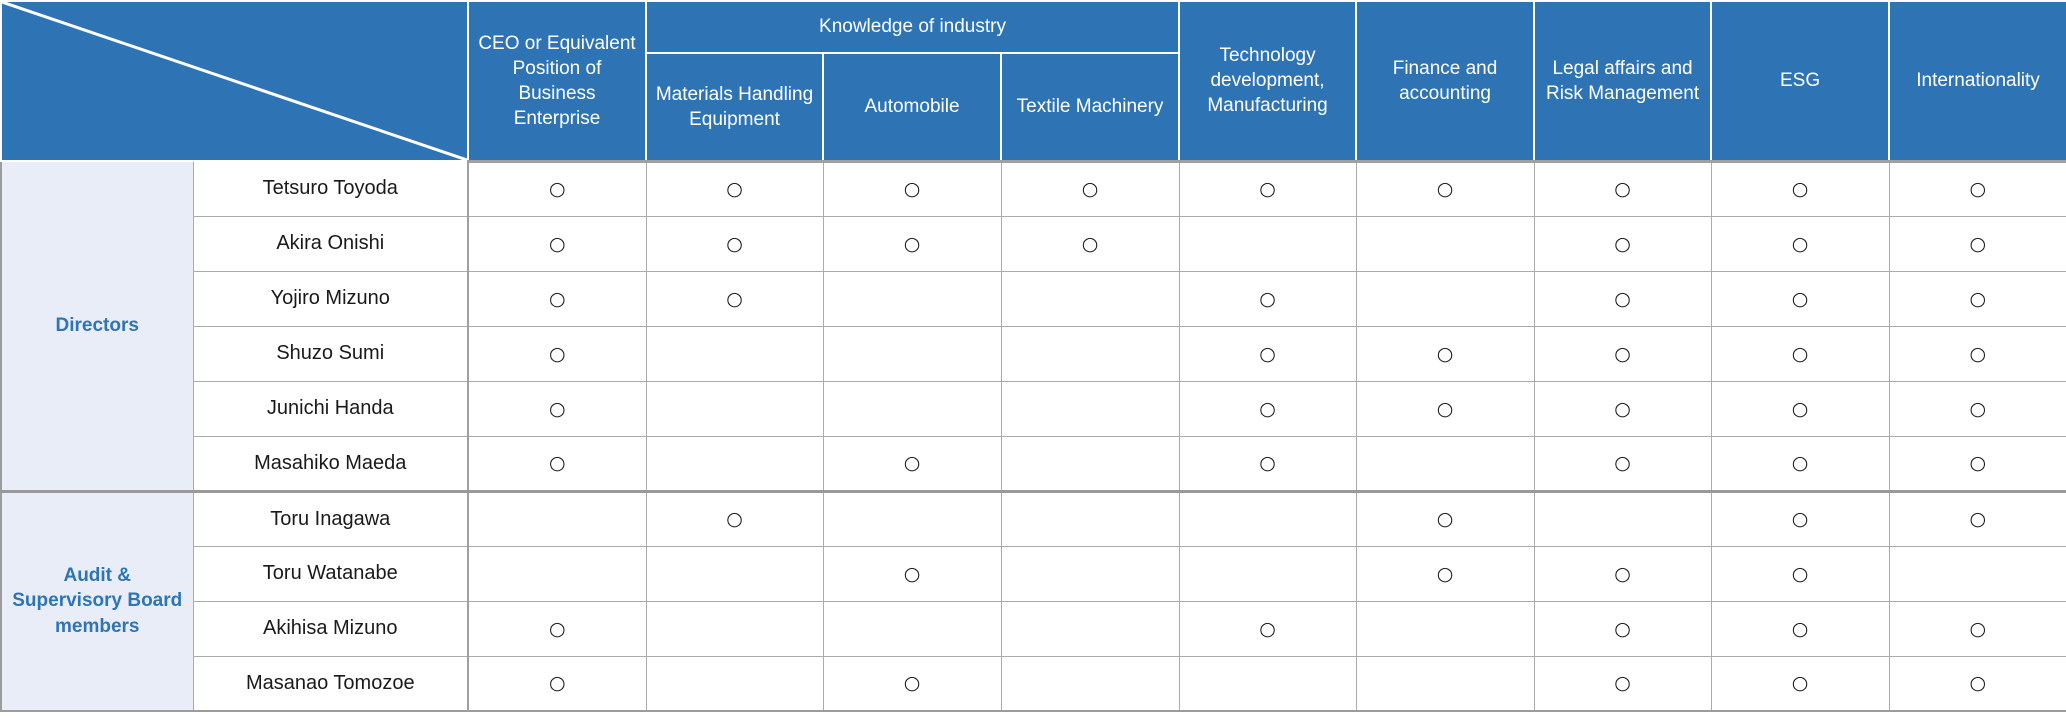  I want to click on member-name: Tetsuro Toyoda, so click(330, 188).